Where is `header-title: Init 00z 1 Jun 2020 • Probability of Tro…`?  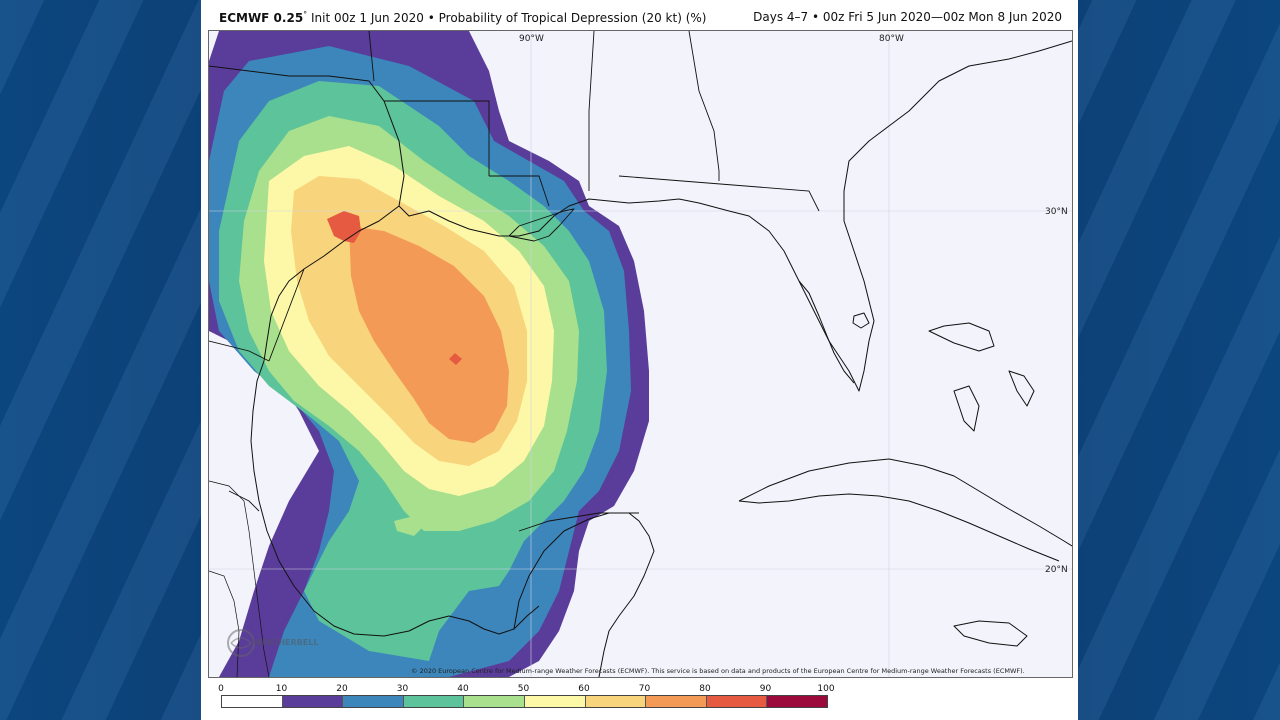 header-title: Init 00z 1 Jun 2020 • Probability of Tro… is located at coordinates (509, 18).